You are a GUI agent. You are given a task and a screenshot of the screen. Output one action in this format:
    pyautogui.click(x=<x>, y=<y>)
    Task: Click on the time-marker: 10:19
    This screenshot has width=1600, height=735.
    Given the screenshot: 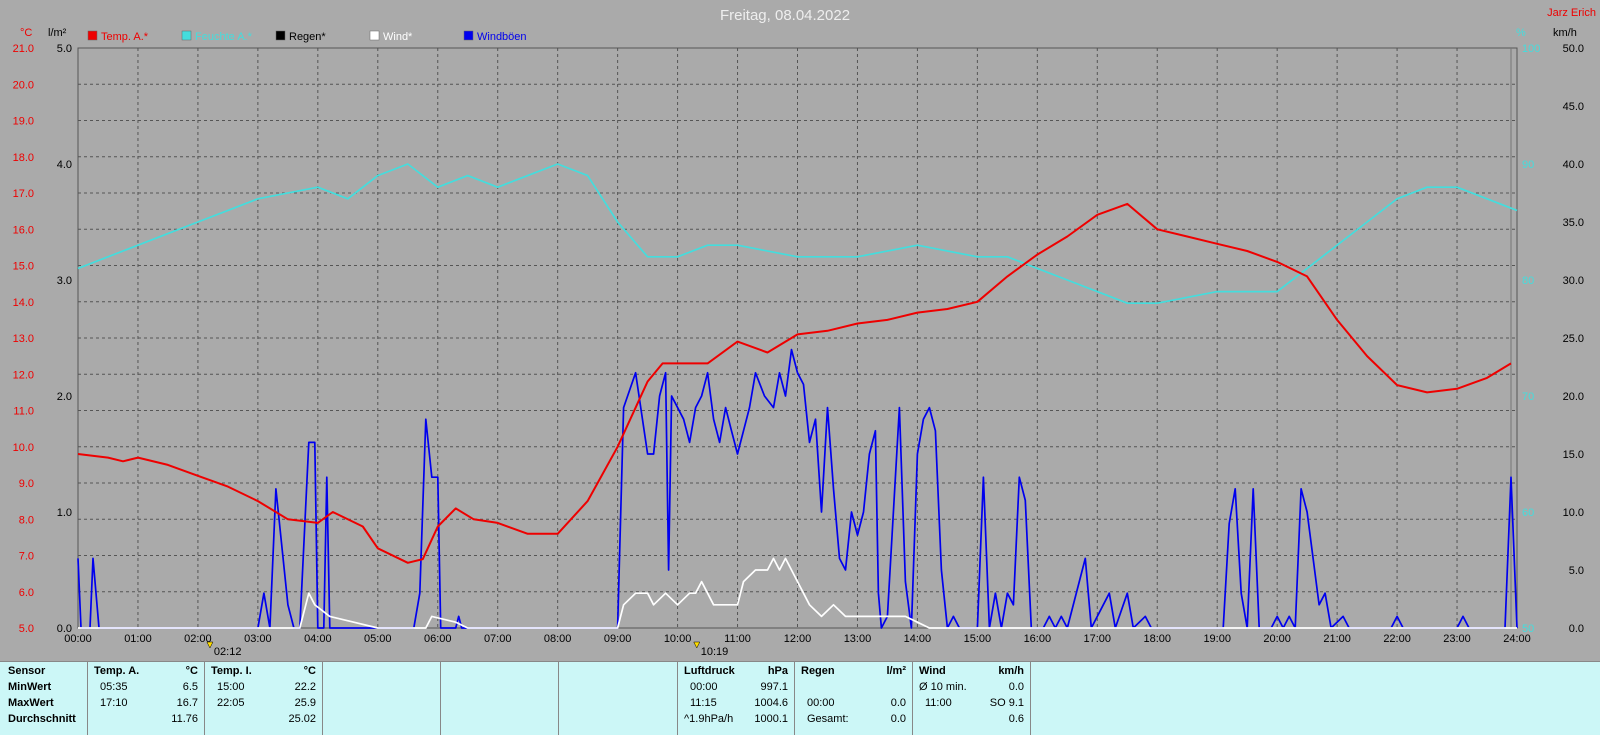 What is the action you would take?
    pyautogui.click(x=711, y=649)
    